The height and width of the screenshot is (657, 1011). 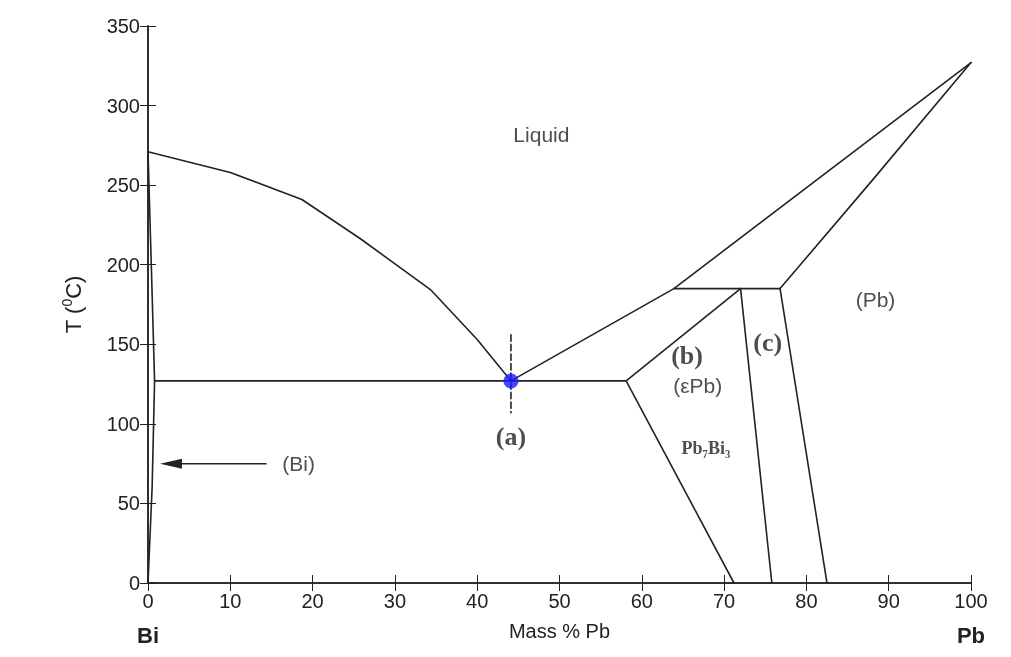 I want to click on x-axis-title: Mass % Pb, so click(x=559, y=631).